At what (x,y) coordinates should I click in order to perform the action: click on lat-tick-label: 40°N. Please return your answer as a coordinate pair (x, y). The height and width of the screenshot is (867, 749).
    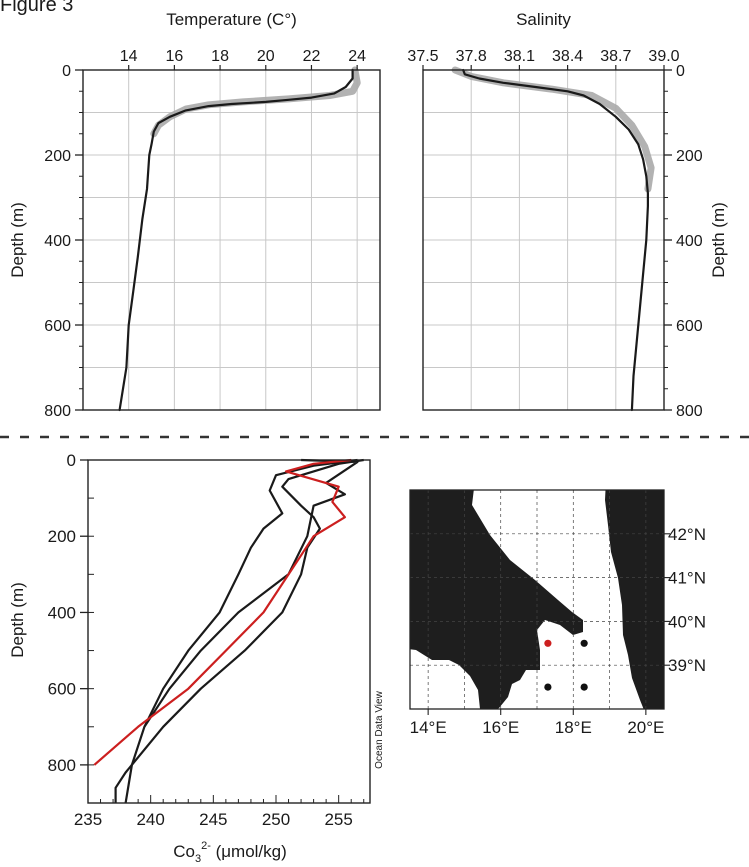
    Looking at the image, I should click on (687, 621).